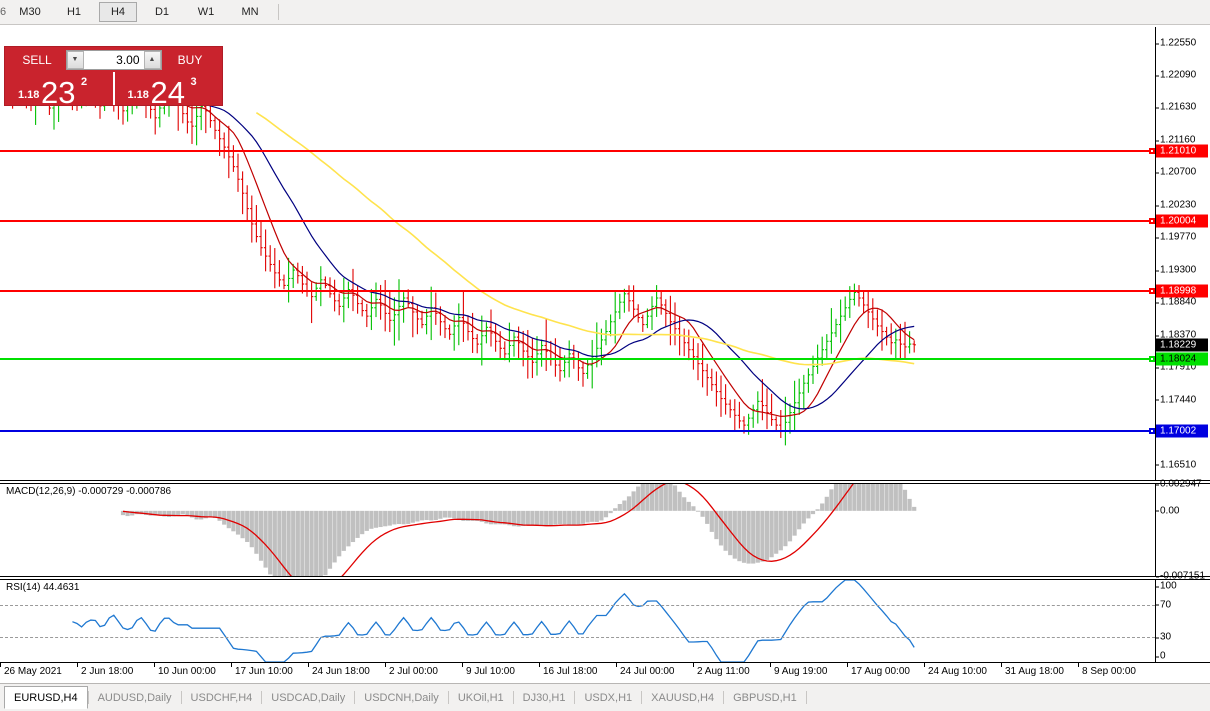 The image size is (1210, 711). Describe the element at coordinates (605, 12) in the screenshot. I see `timeframe-toolbar: 6 M30 H1 H4 D1 W1 MN` at that location.